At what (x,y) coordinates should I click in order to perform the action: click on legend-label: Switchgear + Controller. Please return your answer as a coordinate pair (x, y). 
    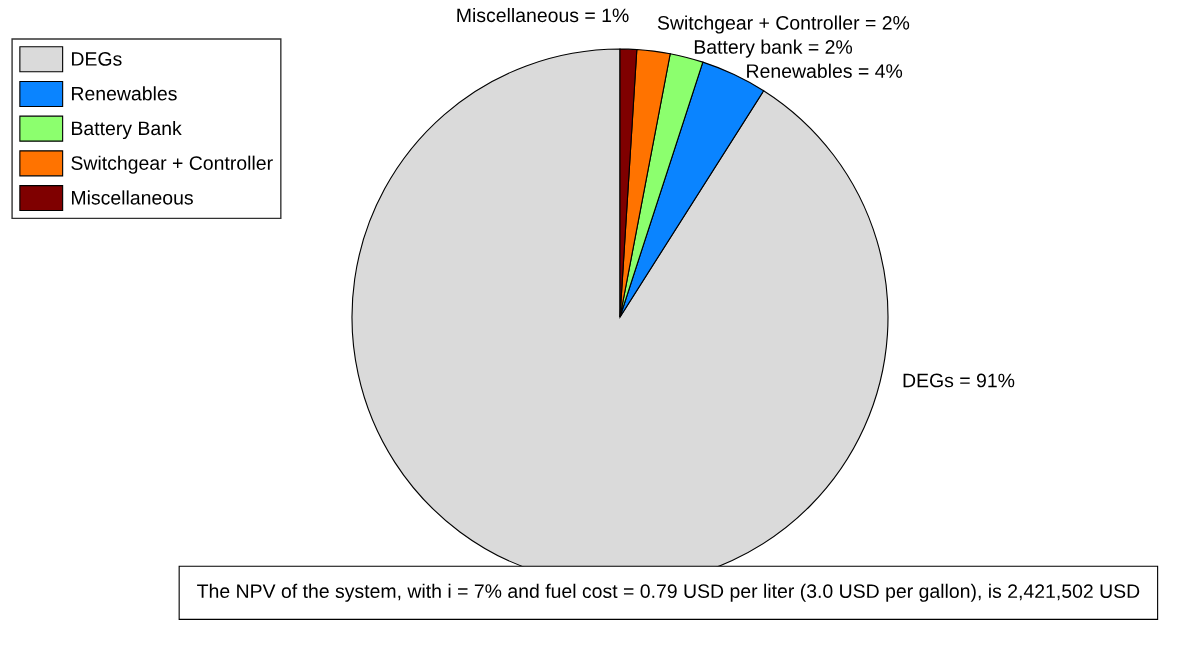
    Looking at the image, I should click on (172, 164).